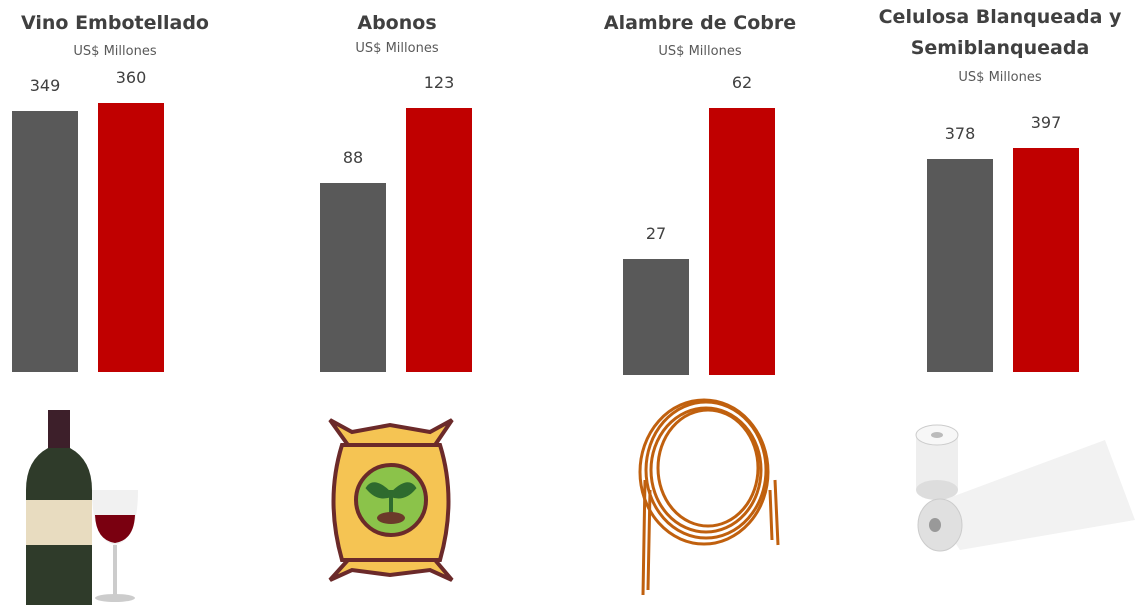 The width and height of the screenshot is (1144, 608). What do you see at coordinates (656, 233) in the screenshot?
I see `value-label: 27` at bounding box center [656, 233].